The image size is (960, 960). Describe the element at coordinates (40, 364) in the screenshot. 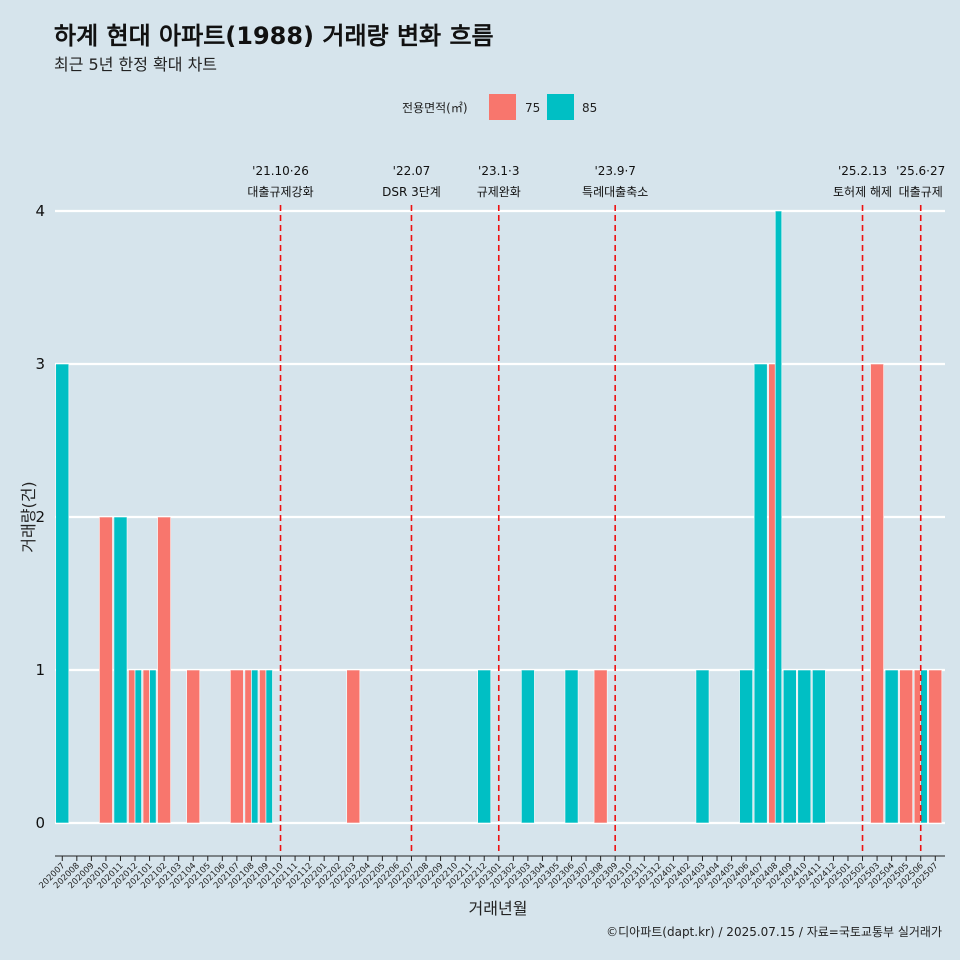

I see `y-tick-label: 3` at that location.